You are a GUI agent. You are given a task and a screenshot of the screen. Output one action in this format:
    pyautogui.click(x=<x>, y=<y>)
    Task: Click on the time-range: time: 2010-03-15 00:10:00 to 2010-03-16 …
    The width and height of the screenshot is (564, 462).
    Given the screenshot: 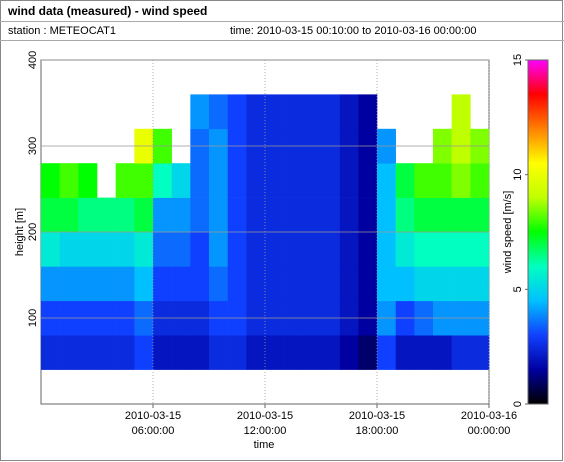 What is the action you would take?
    pyautogui.click(x=353, y=31)
    